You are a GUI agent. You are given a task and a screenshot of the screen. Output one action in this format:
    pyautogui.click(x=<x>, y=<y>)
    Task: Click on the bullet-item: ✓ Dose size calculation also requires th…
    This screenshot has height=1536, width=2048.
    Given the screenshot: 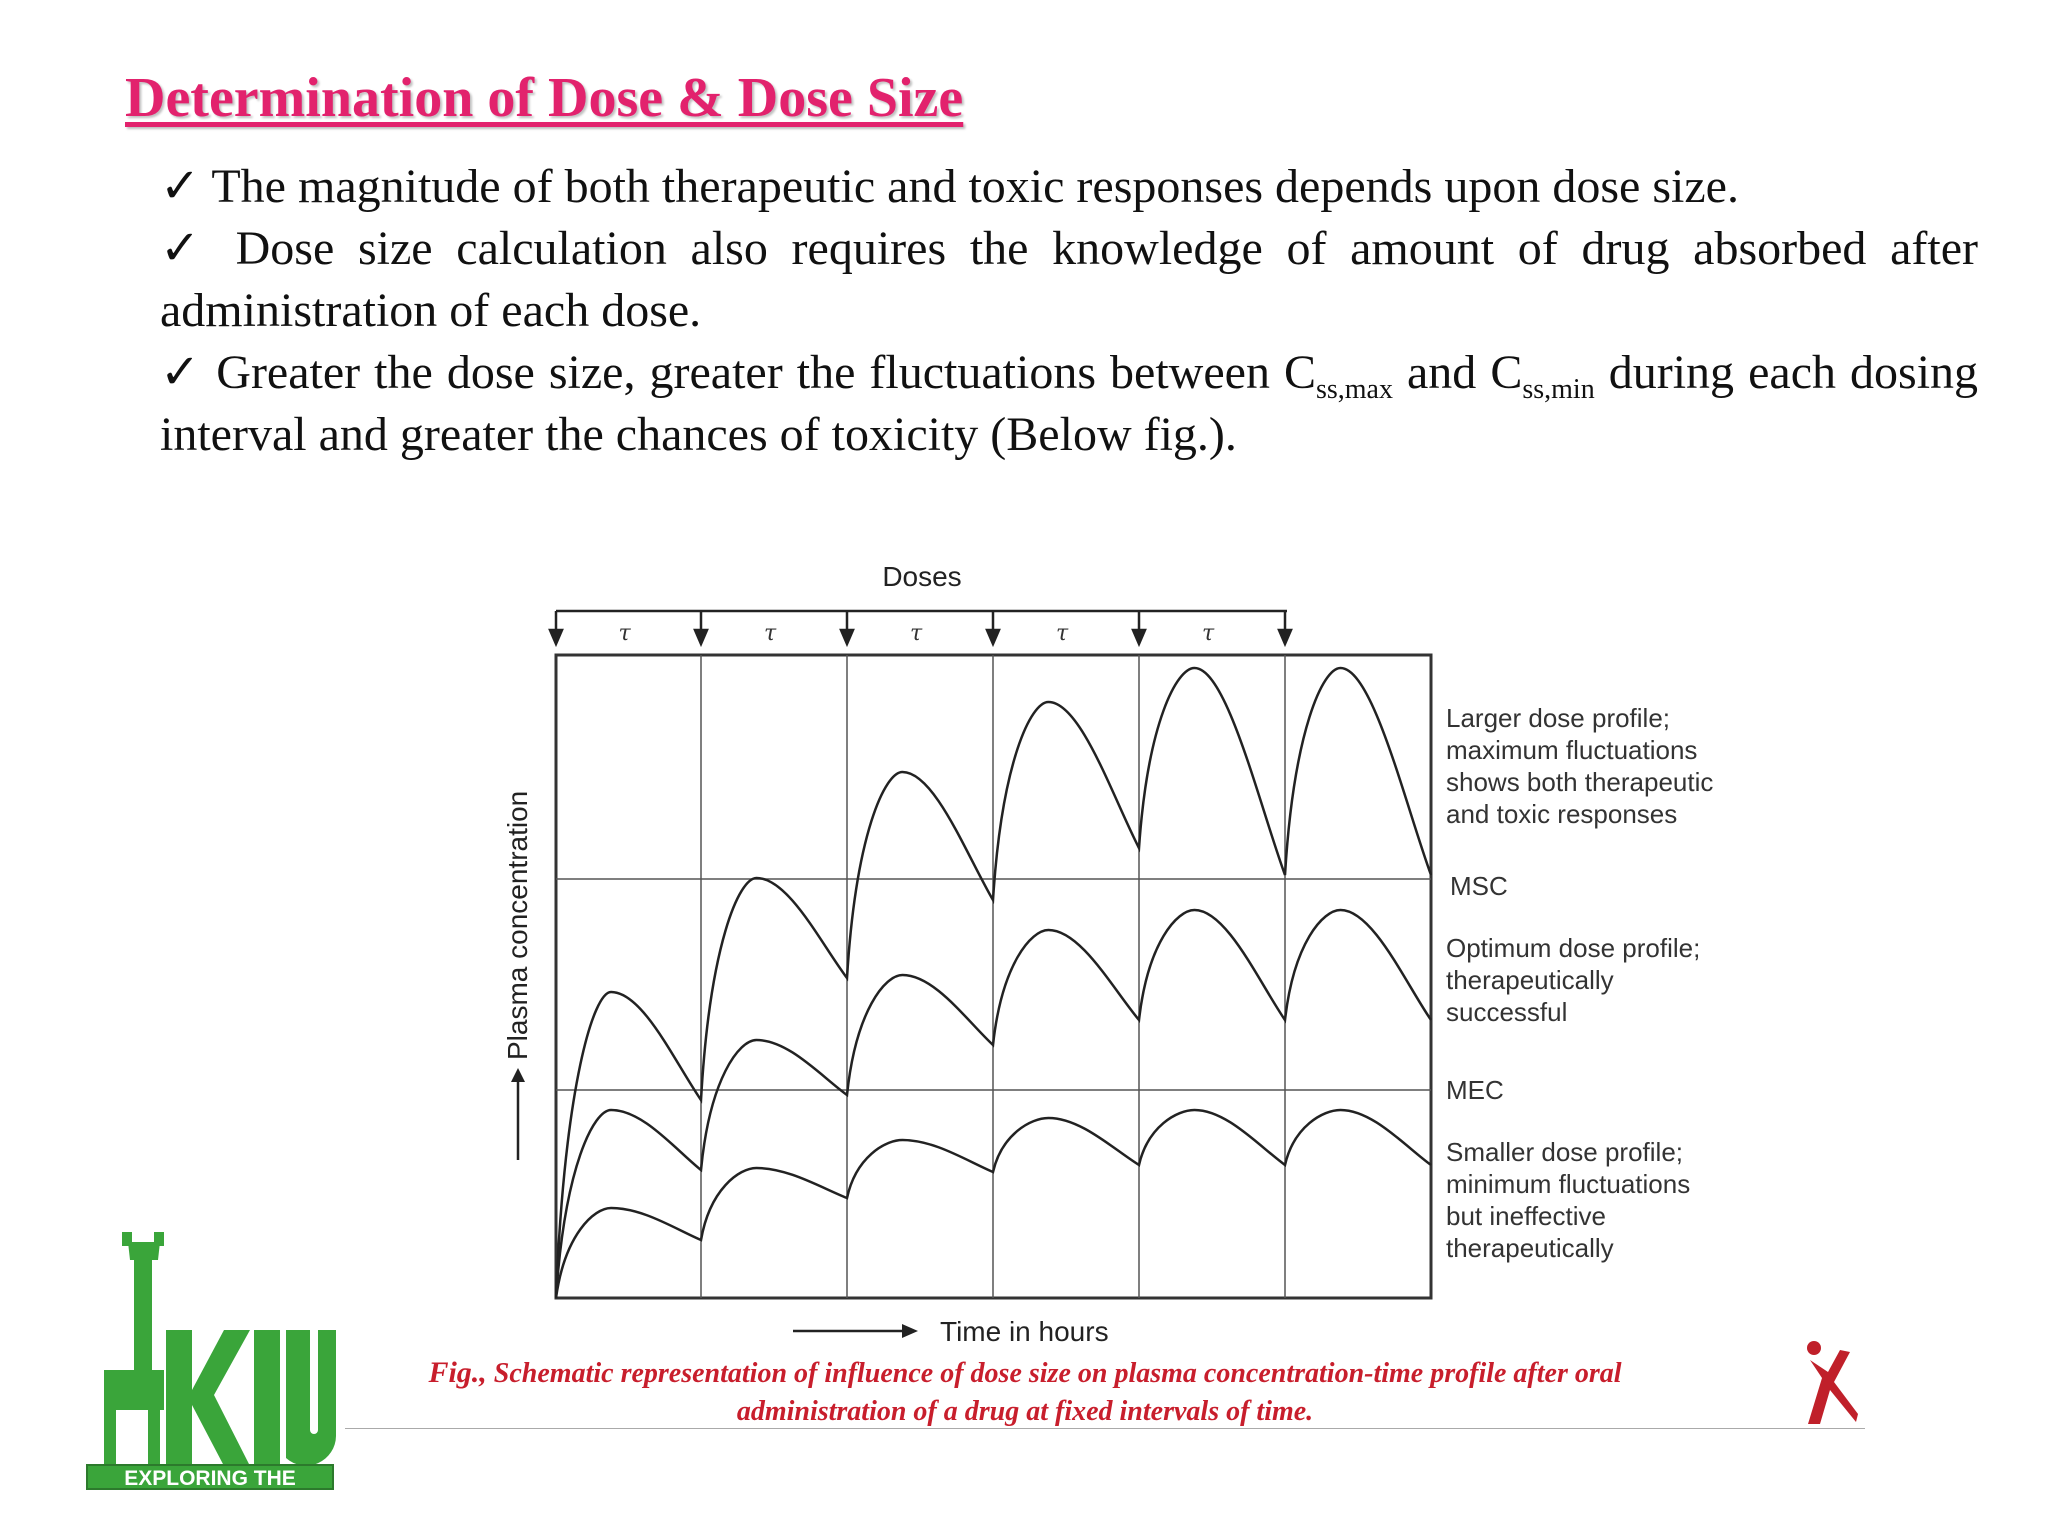 What is the action you would take?
    pyautogui.click(x=1069, y=279)
    